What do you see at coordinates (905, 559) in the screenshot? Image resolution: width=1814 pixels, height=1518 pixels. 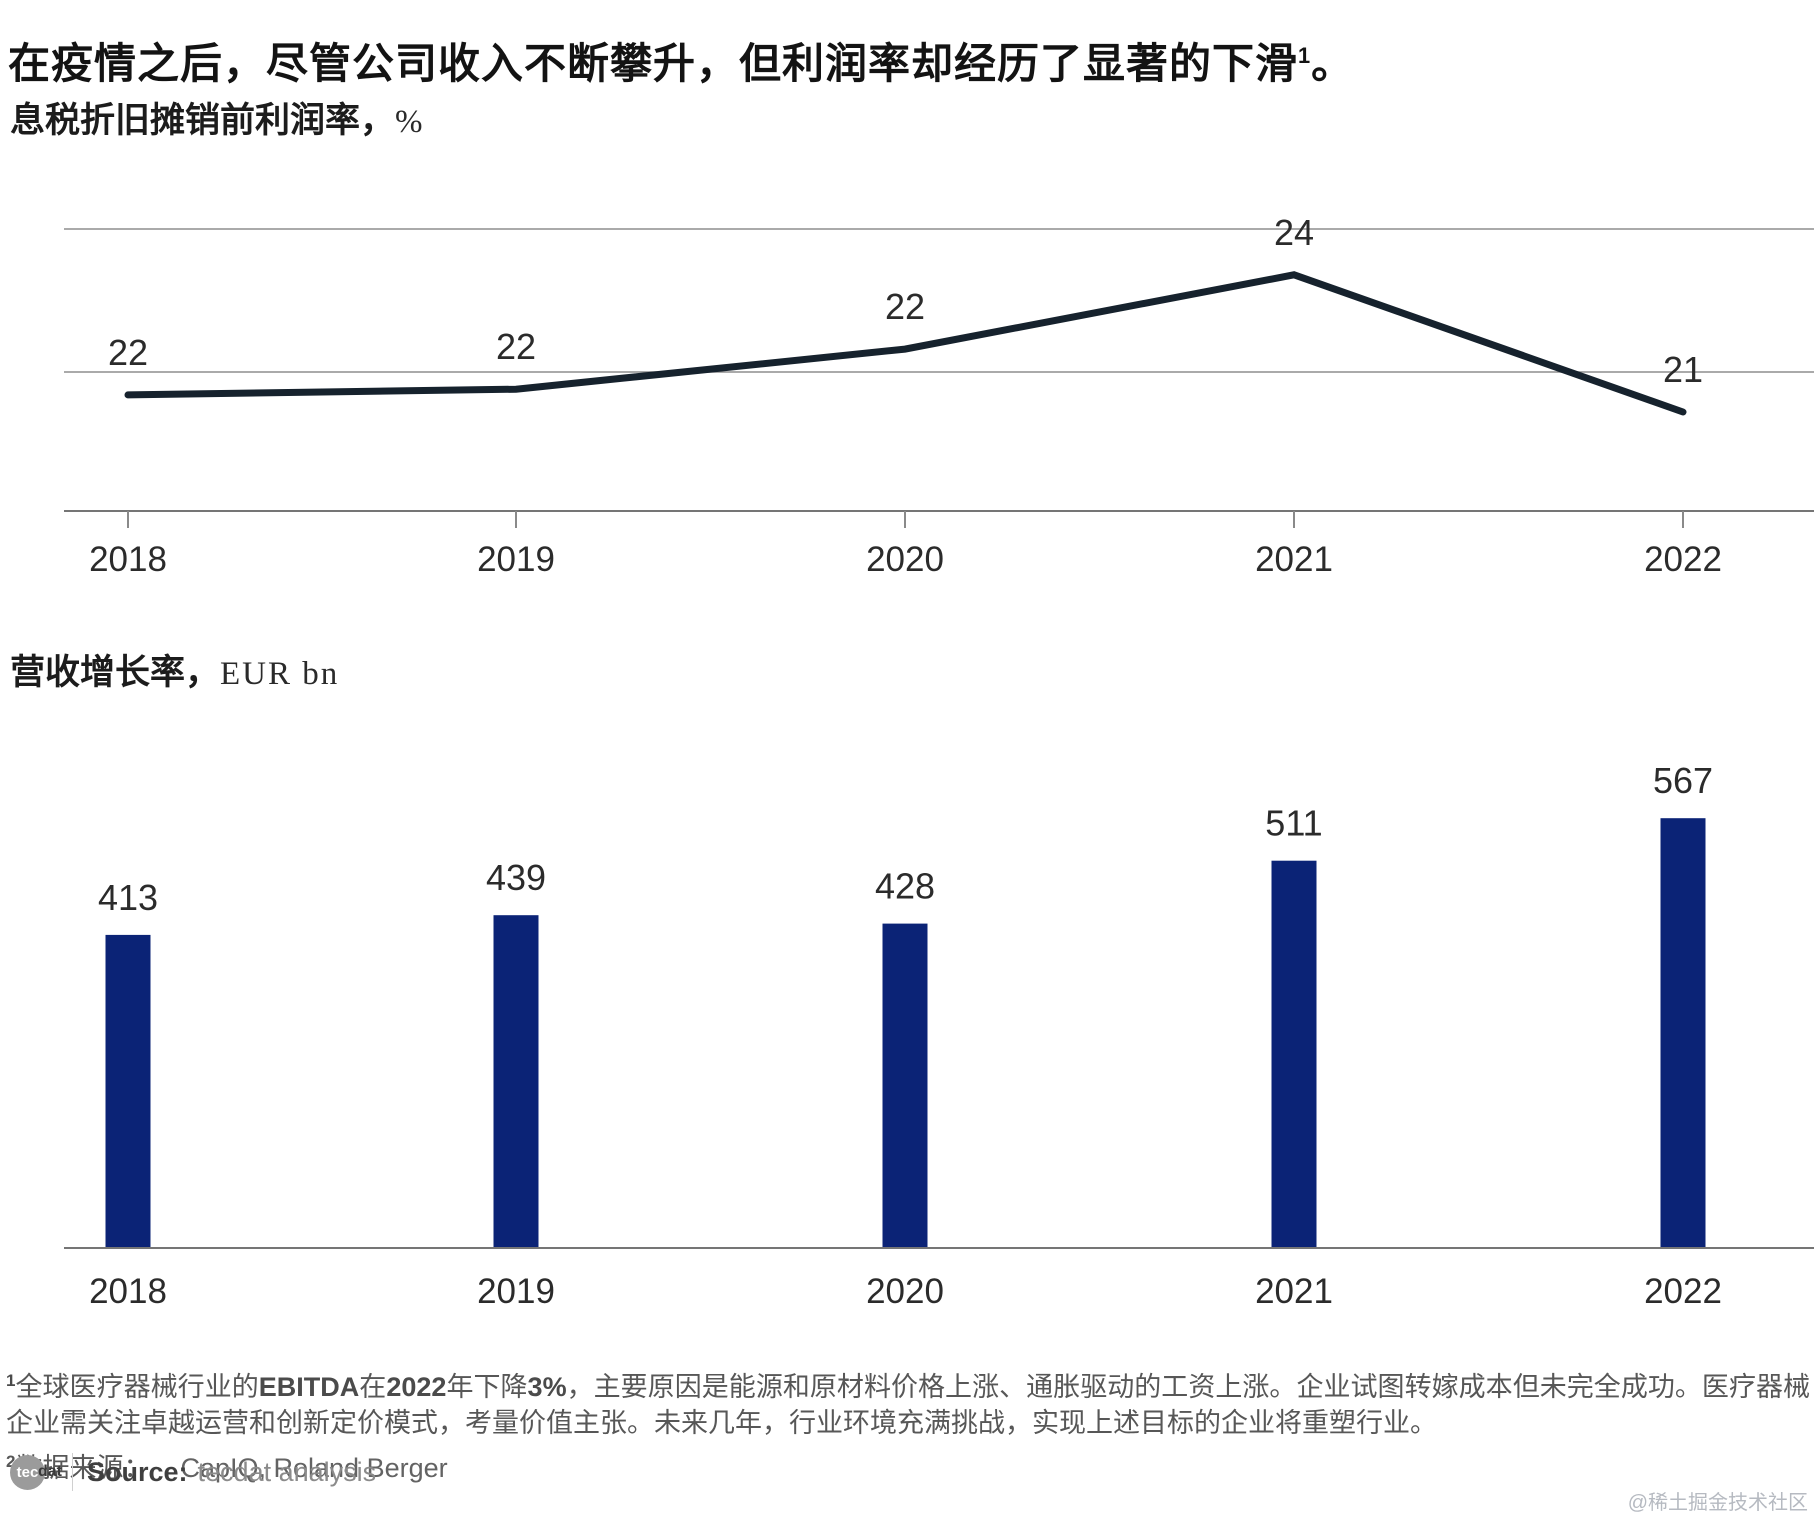 I see `line-year-label-2020: 2020` at bounding box center [905, 559].